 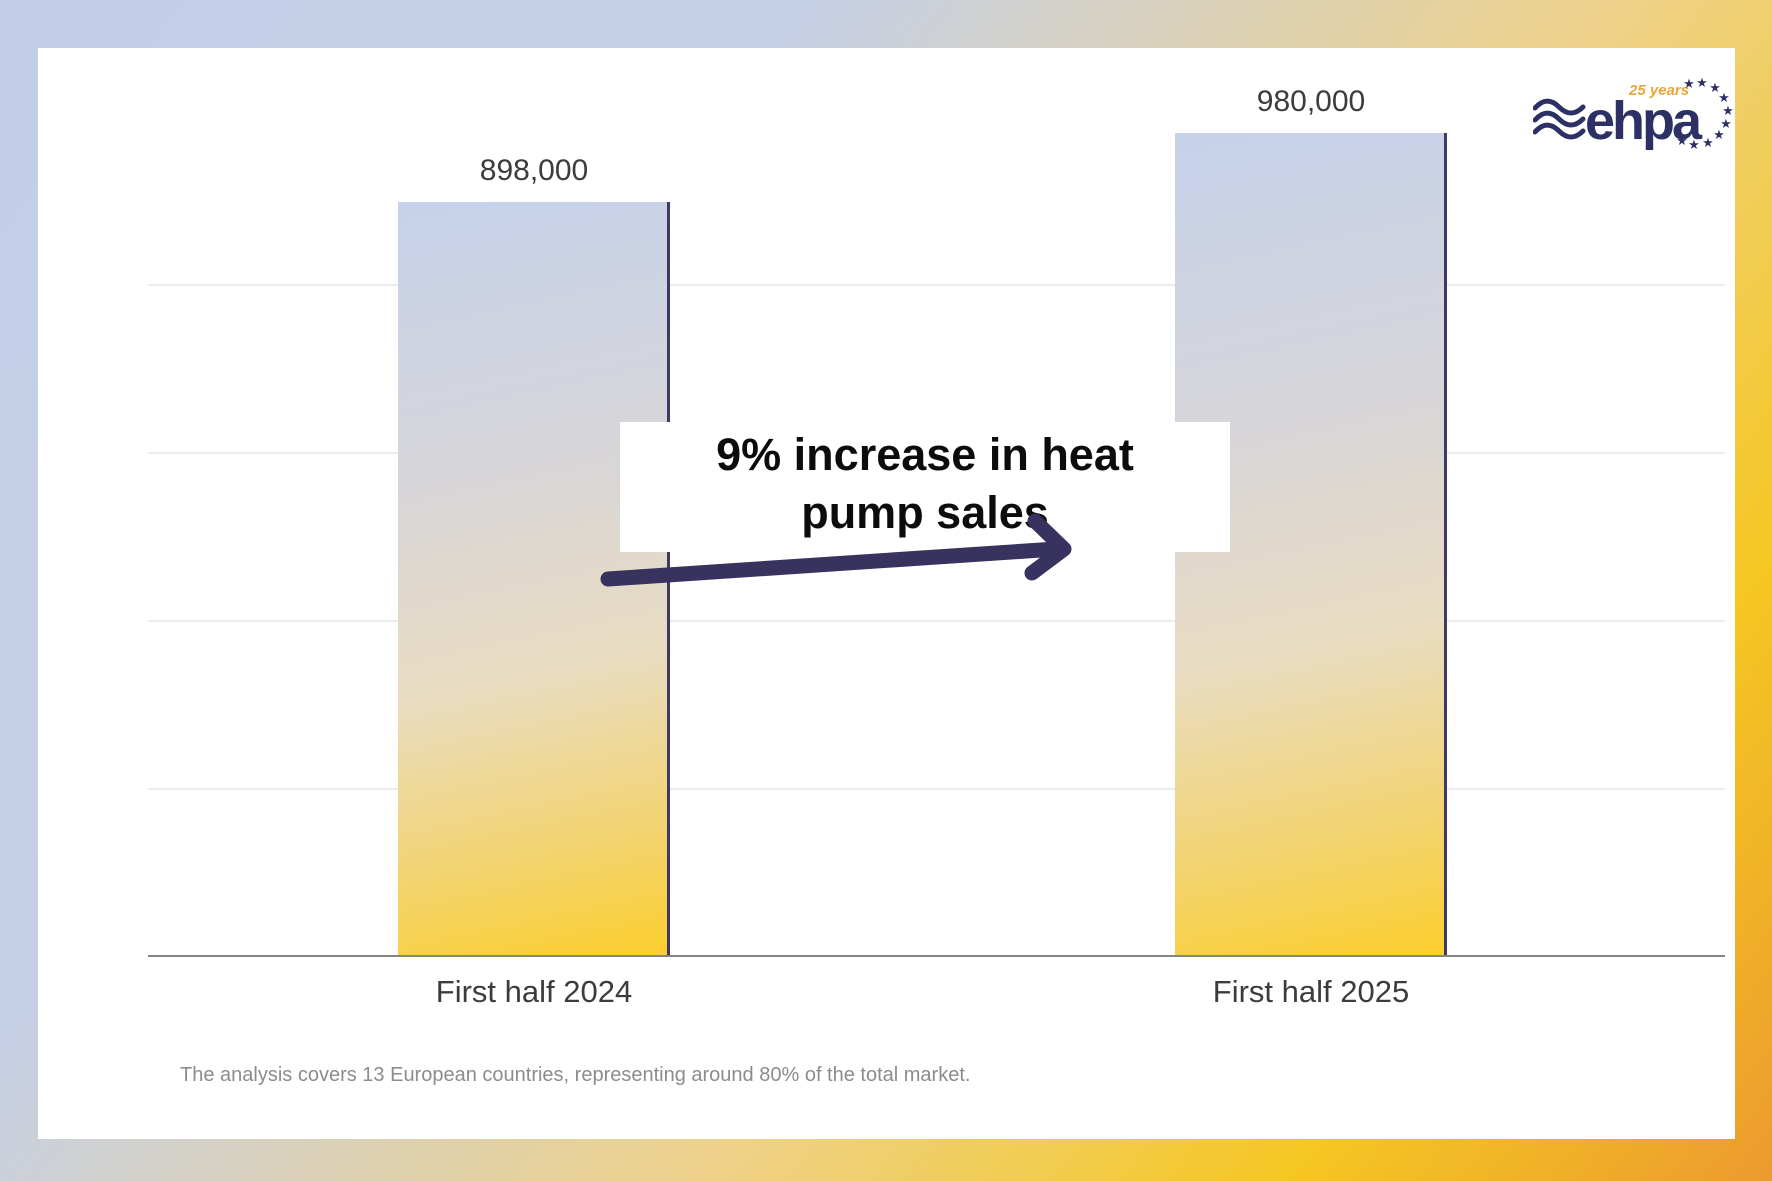 I want to click on annotation-text: 9% increase in heat pump sales, so click(x=925, y=487).